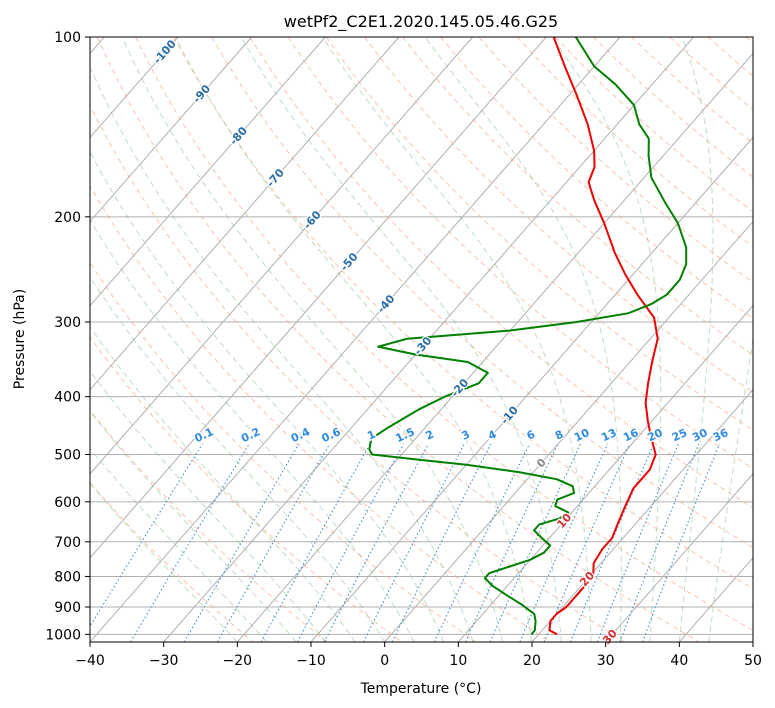 Image resolution: width=775 pixels, height=708 pixels. Describe the element at coordinates (603, 336) in the screenshot. I see `temperature-trace` at that location.